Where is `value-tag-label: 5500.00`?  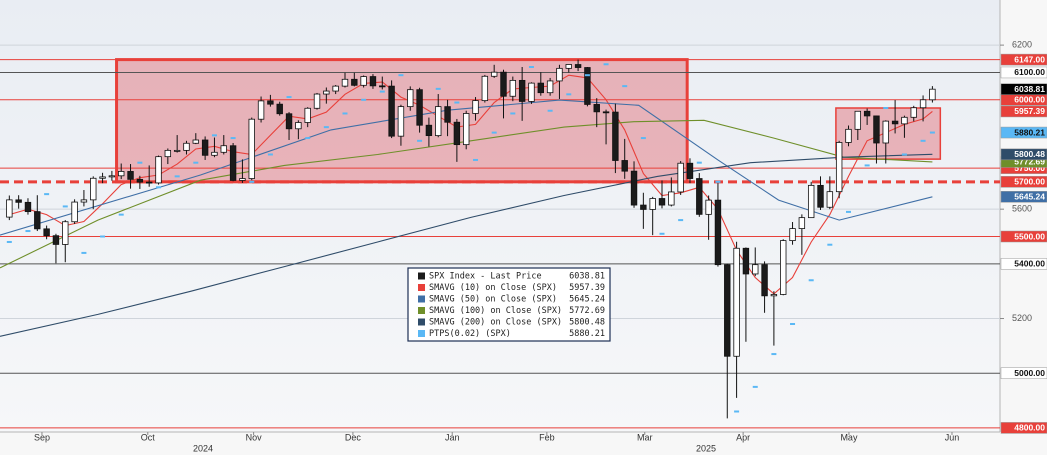
value-tag-label: 5500.00 is located at coordinates (1029, 236).